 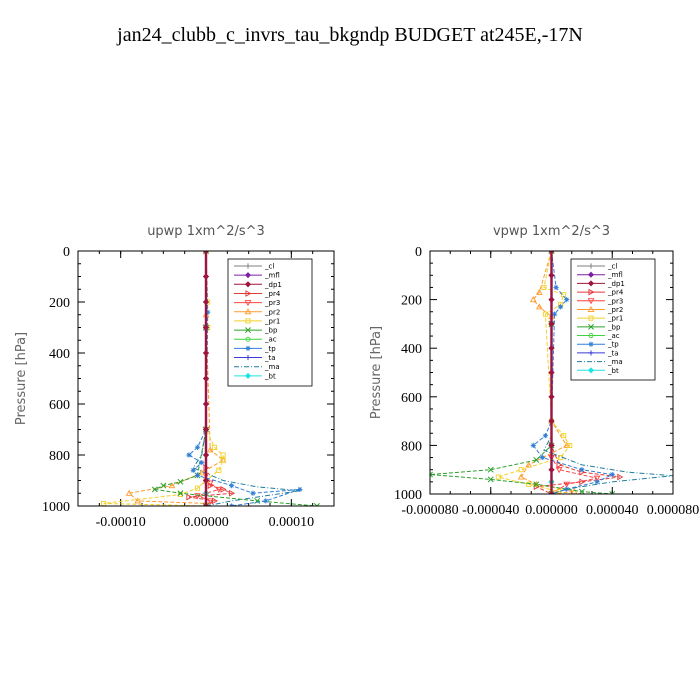 What do you see at coordinates (376, 372) in the screenshot?
I see `y-axis-label: Pressure [hPa]` at bounding box center [376, 372].